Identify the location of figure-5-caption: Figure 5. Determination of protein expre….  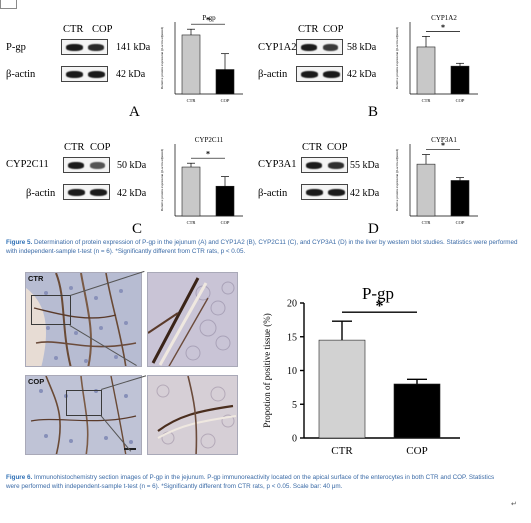
(262, 247).